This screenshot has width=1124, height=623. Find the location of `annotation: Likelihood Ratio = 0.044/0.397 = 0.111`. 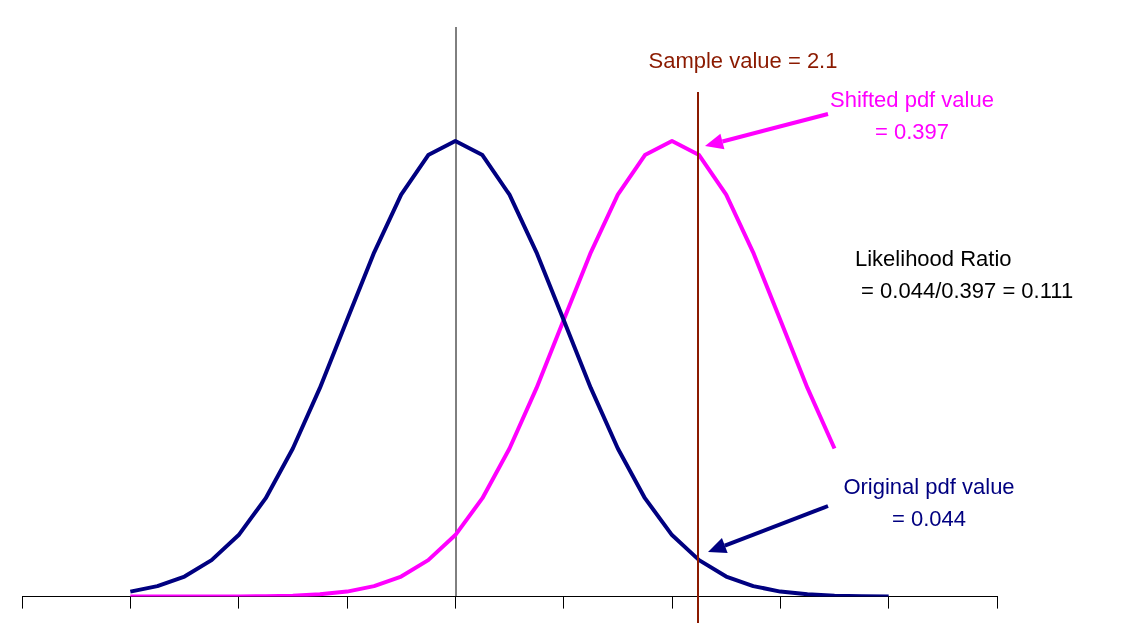

annotation: Likelihood Ratio = 0.044/0.397 = 0.111 is located at coordinates (964, 275).